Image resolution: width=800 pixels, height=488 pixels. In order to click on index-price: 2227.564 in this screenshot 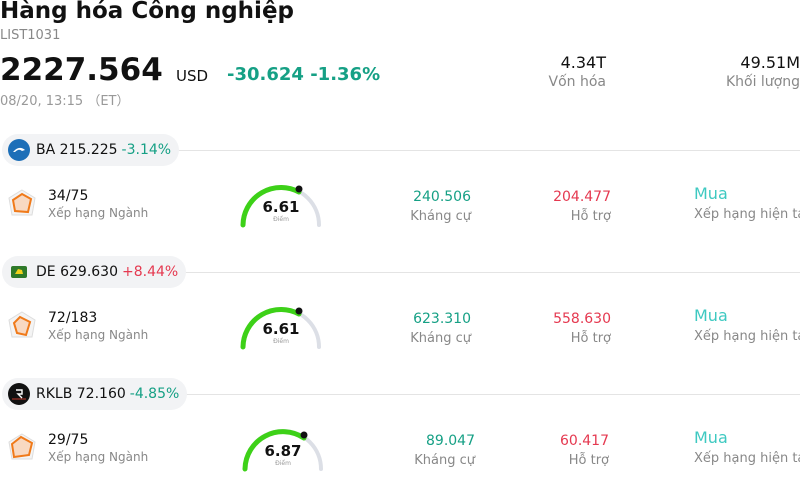, I will do `click(81, 70)`.